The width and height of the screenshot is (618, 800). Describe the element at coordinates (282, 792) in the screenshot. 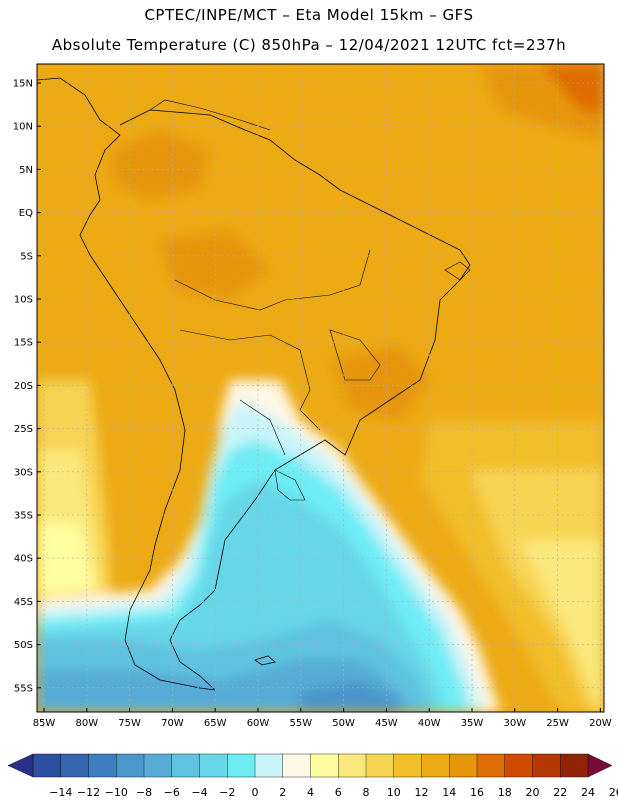

I see `colorbar-tick-label: 2` at that location.